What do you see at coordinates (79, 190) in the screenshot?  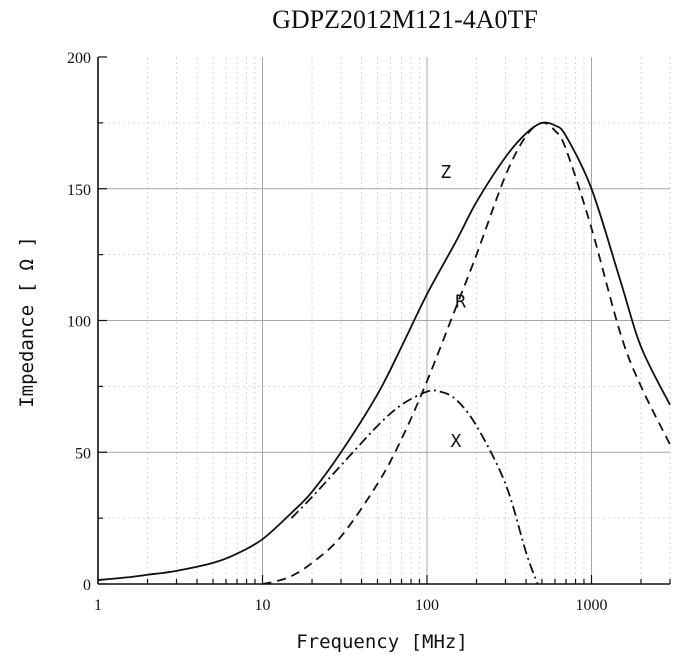 I see `y-tick-label: 150` at bounding box center [79, 190].